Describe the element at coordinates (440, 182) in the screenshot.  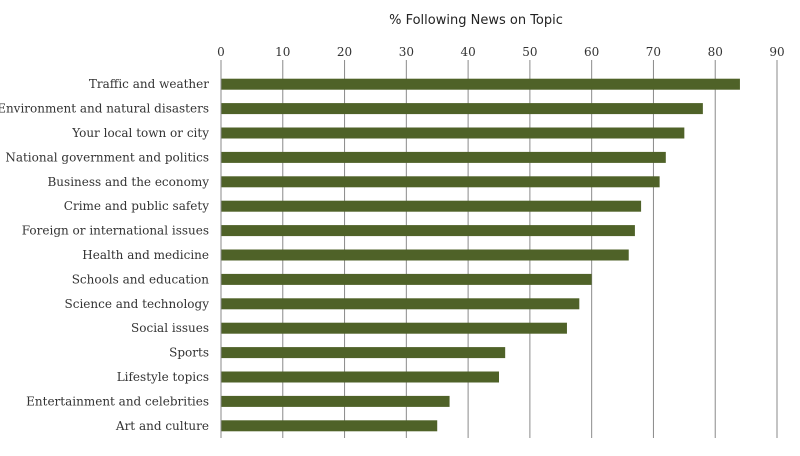
I see `bar-business-and-the-economy` at that location.